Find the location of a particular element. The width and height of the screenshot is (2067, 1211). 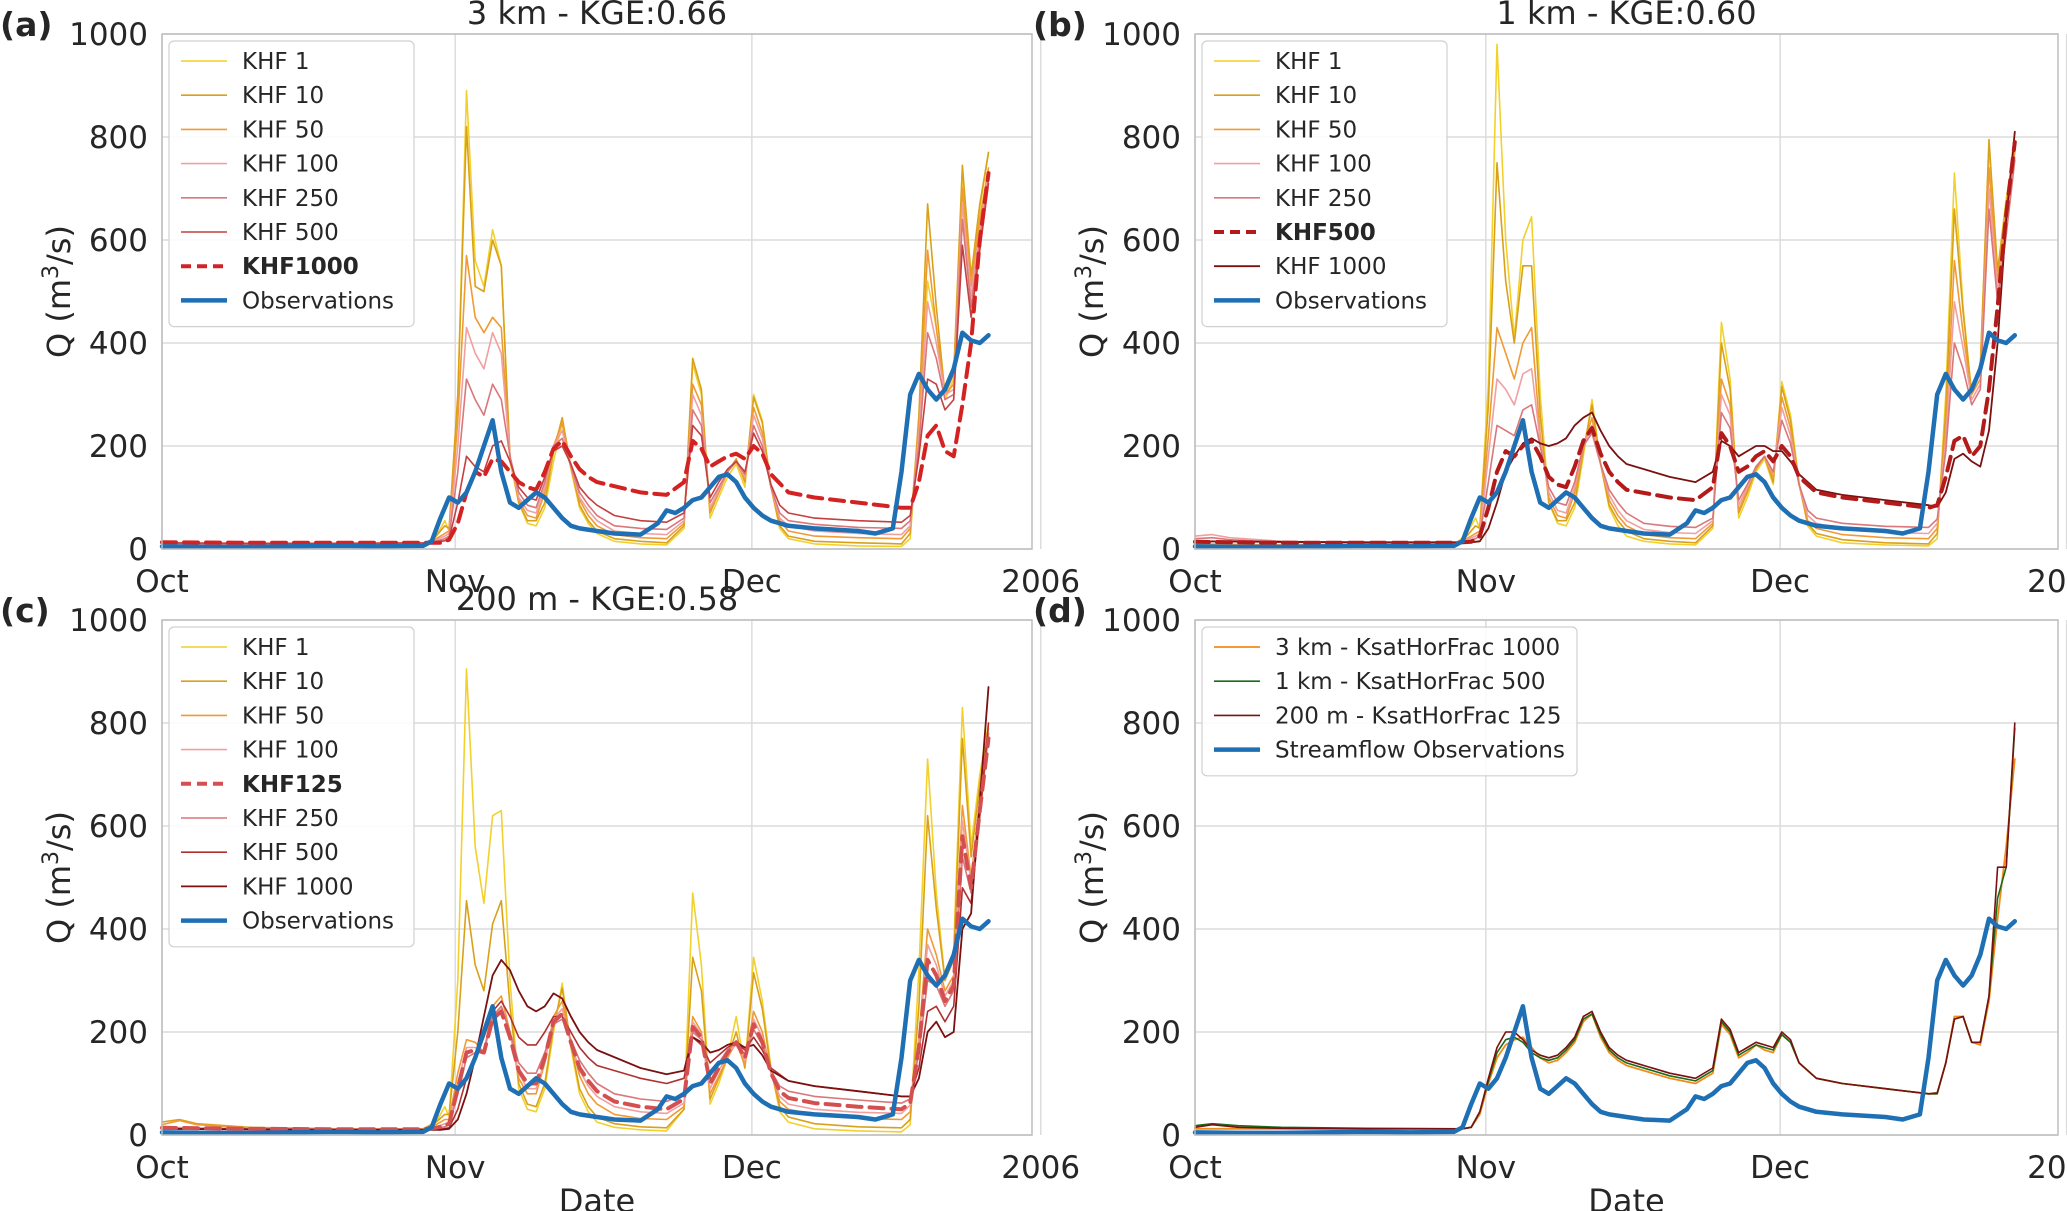

panel-letter: (a) is located at coordinates (26, 24).